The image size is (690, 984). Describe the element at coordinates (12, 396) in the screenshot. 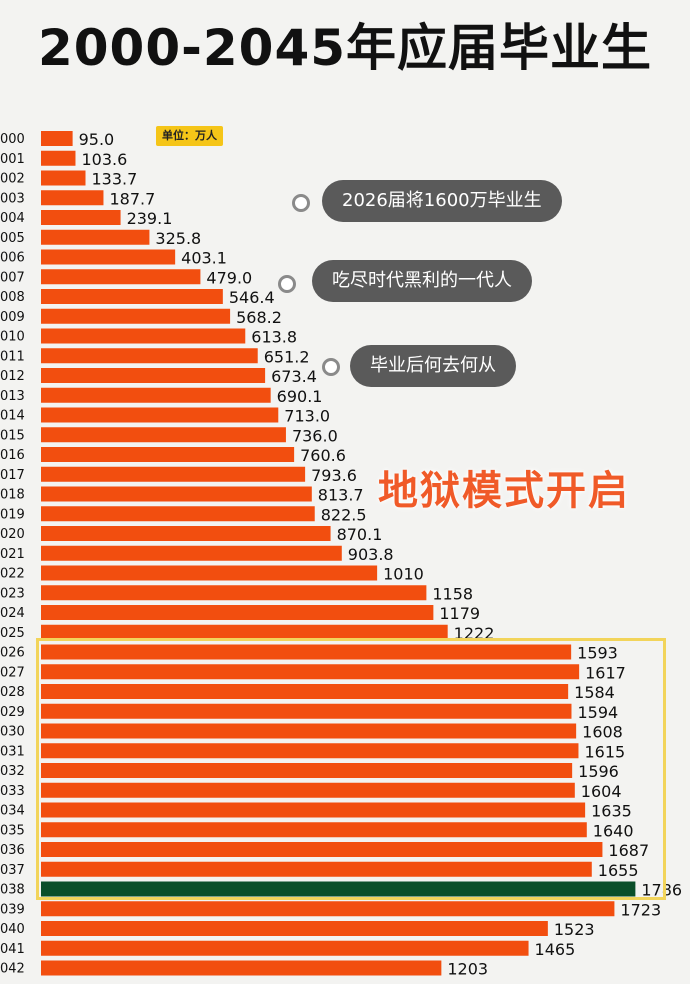

I see `category-label: 013` at that location.